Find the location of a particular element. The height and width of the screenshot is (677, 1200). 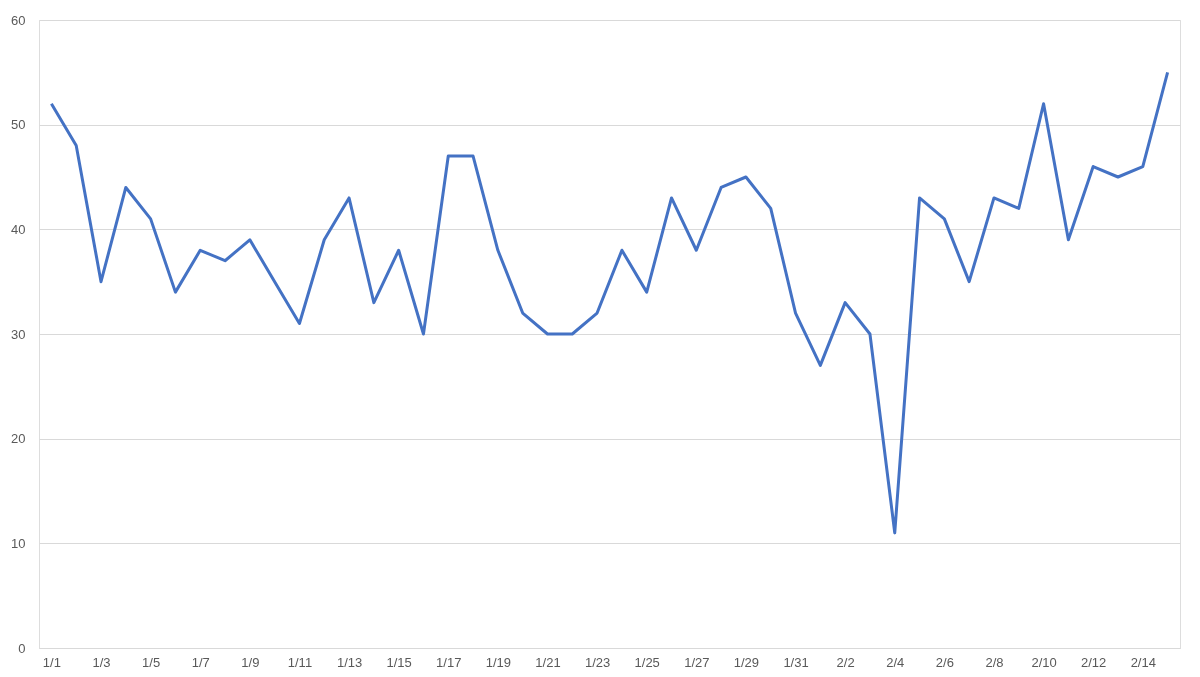

x-tick-label: 1/11 is located at coordinates (300, 662).